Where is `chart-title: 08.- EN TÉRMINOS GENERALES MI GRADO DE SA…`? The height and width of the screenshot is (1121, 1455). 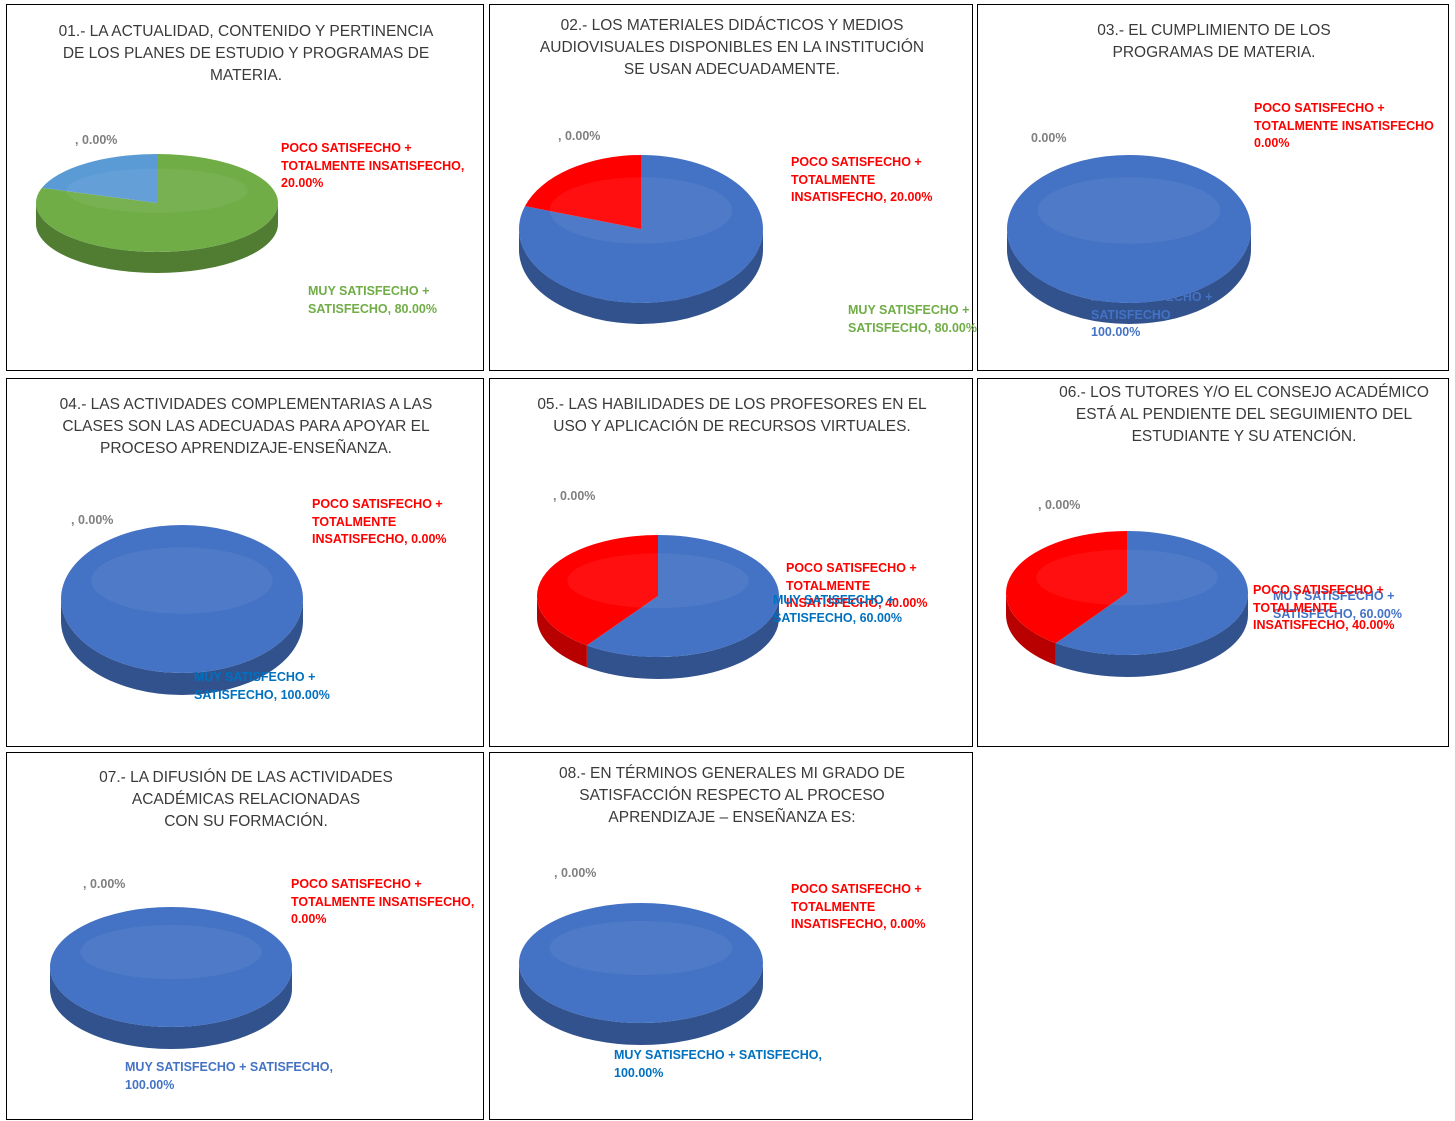 chart-title: 08.- EN TÉRMINOS GENERALES MI GRADO DE SA… is located at coordinates (732, 795).